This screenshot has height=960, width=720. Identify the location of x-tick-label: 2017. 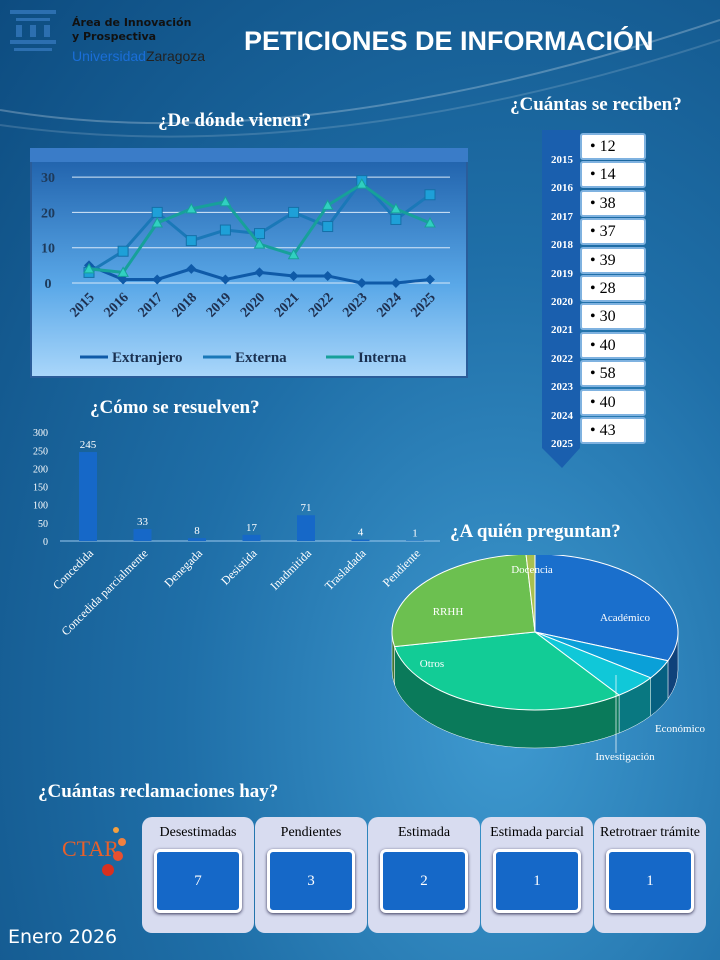
(151, 305).